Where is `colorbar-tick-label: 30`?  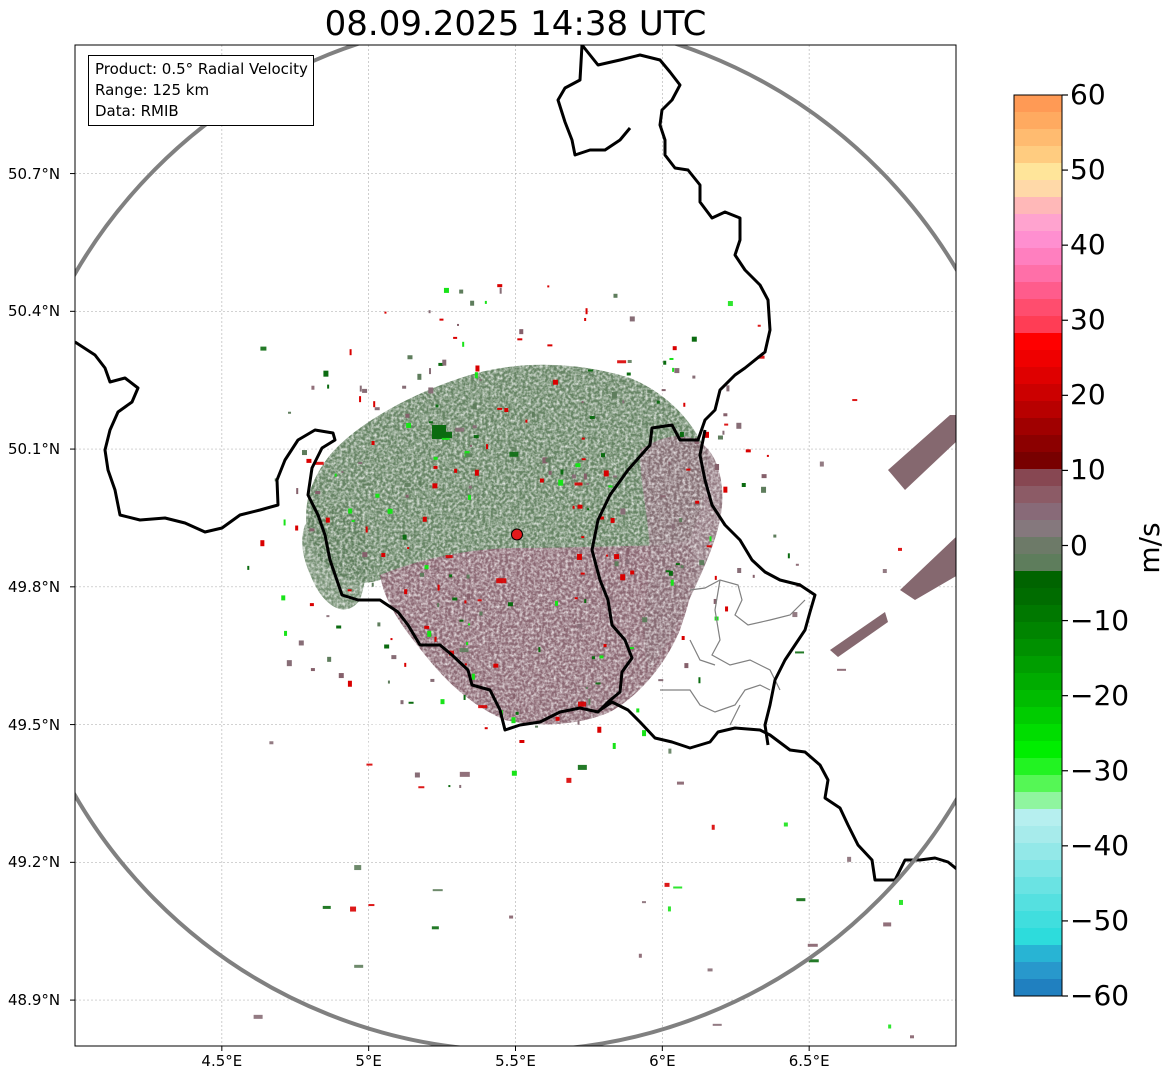
colorbar-tick-label: 30 is located at coordinates (1088, 320).